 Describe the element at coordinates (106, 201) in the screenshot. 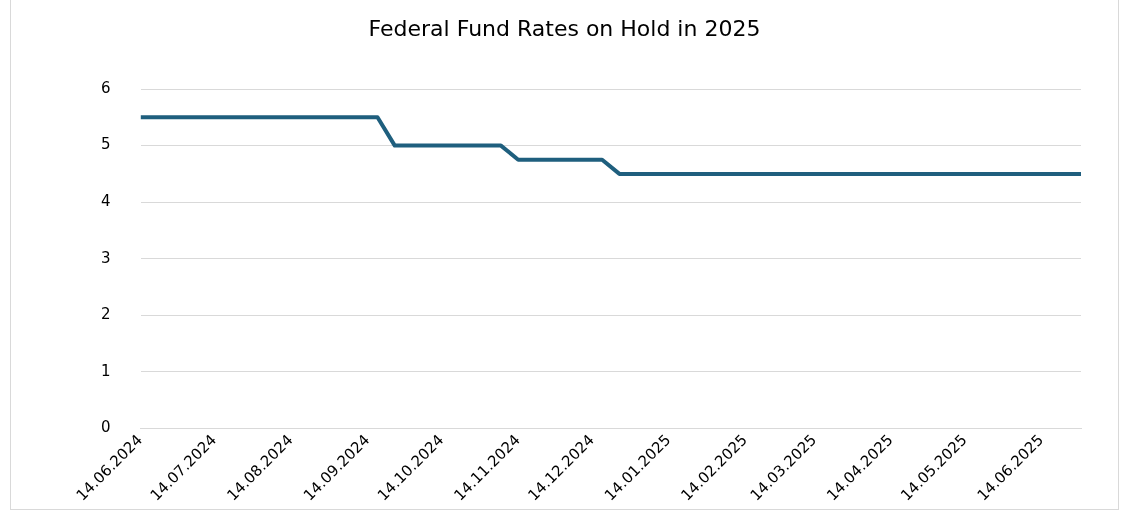

I see `y-tick-label: 4` at that location.